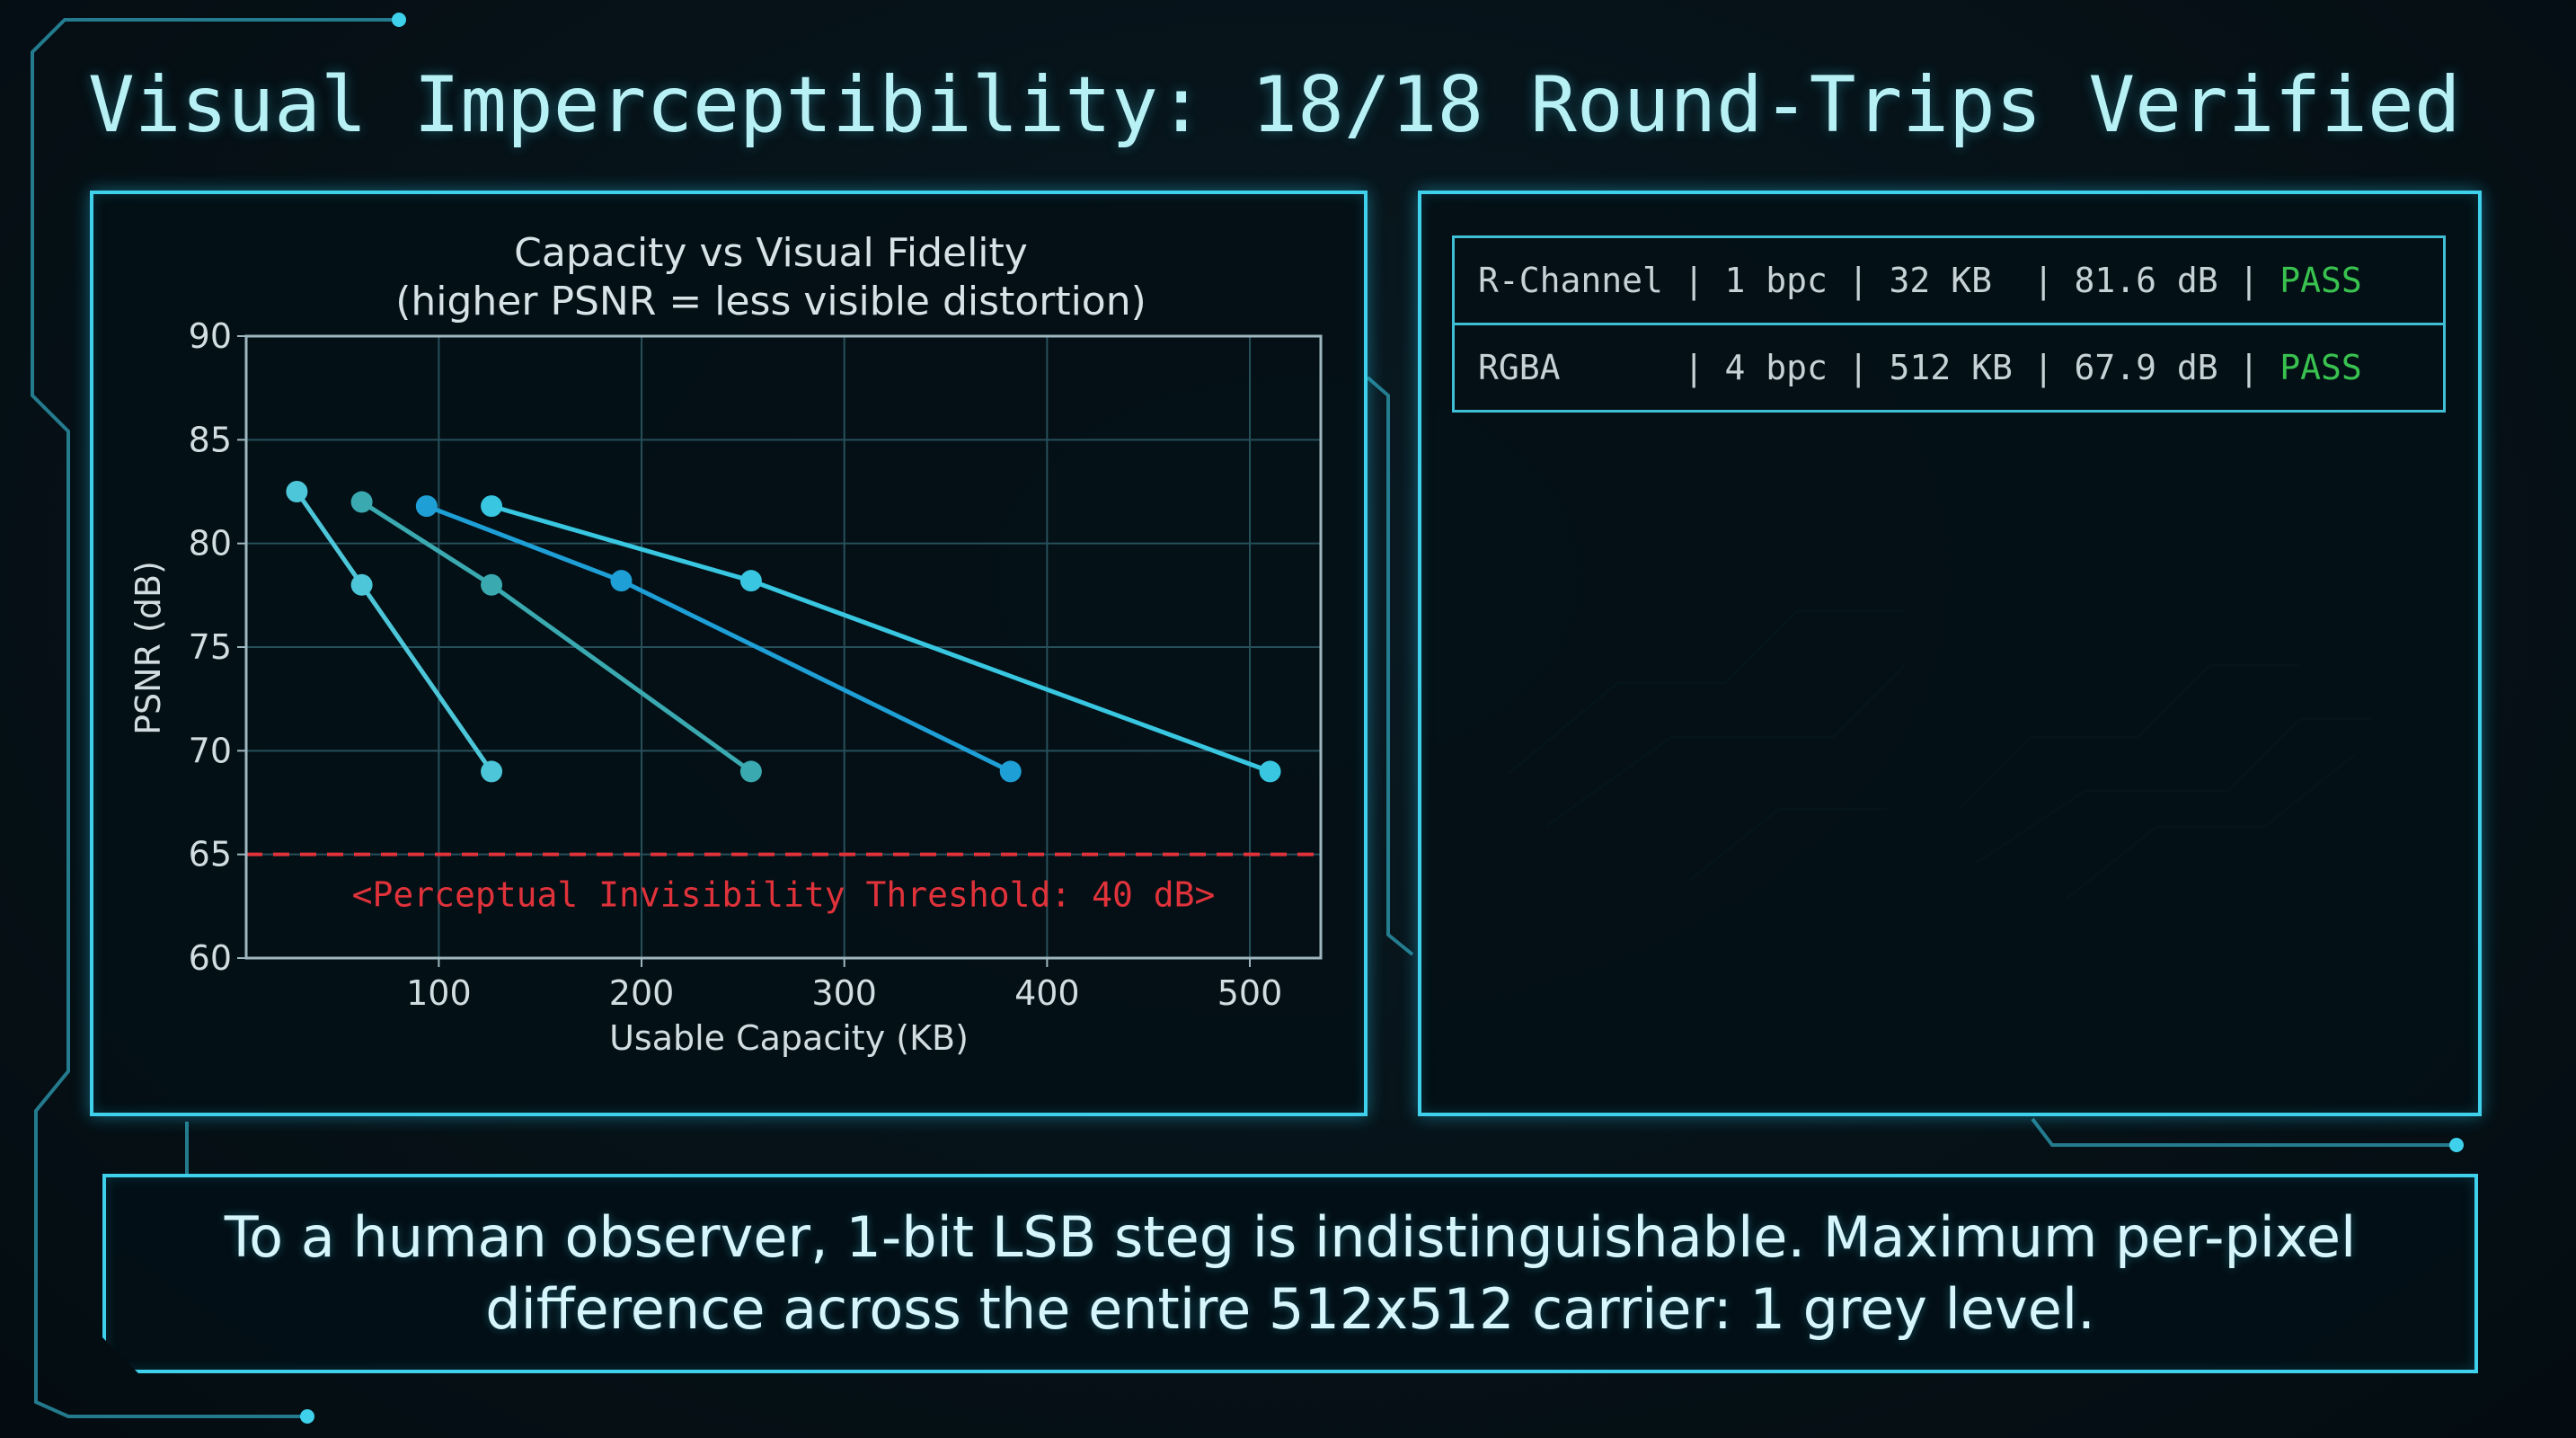 This screenshot has width=2576, height=1438. Describe the element at coordinates (1879, 367) in the screenshot. I see `row-text: RGBA | 4 bpc | 512 KB | 67.9 dB |` at that location.